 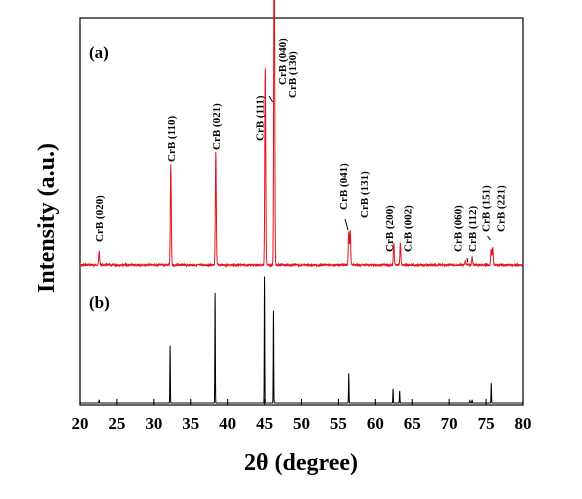 I want to click on peak-label: CrB (002), so click(x=408, y=228).